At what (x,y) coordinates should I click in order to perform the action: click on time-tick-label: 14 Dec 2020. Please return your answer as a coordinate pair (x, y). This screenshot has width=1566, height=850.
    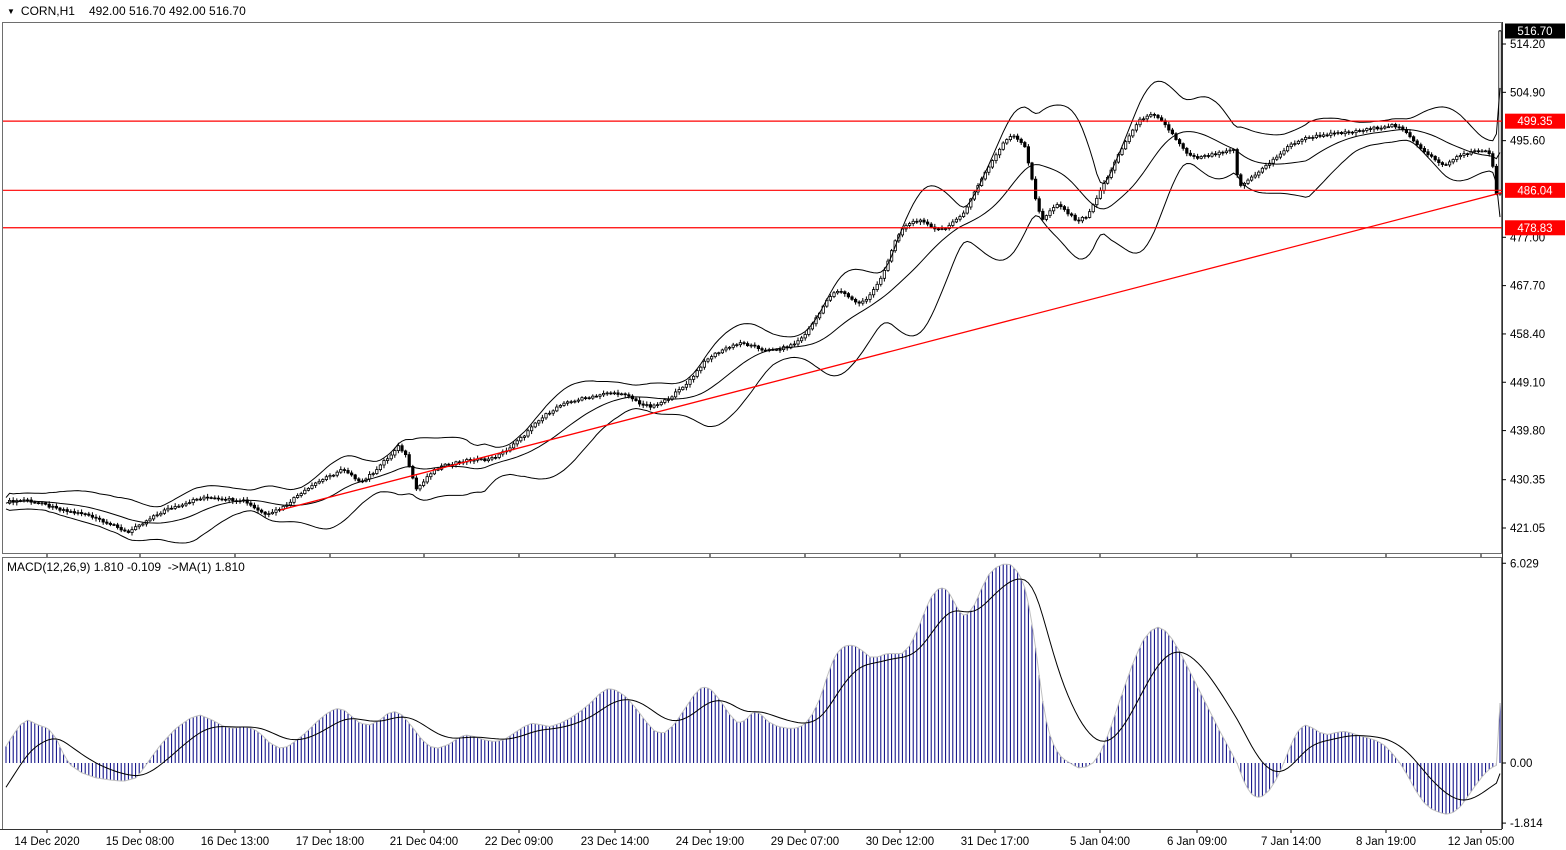
    Looking at the image, I should click on (46, 842).